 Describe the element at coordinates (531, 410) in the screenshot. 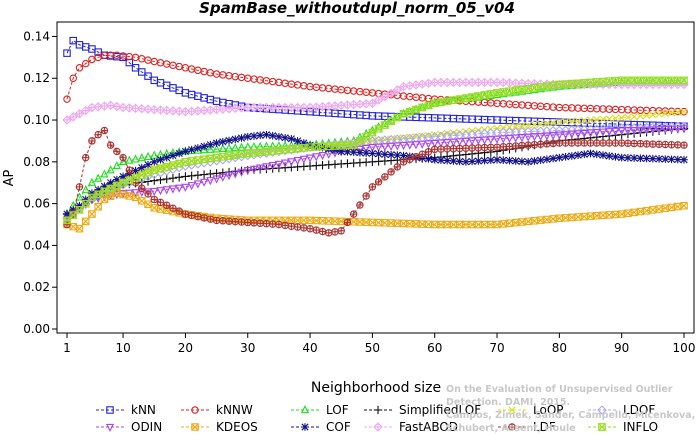

I see `legend-item: LoOP` at that location.